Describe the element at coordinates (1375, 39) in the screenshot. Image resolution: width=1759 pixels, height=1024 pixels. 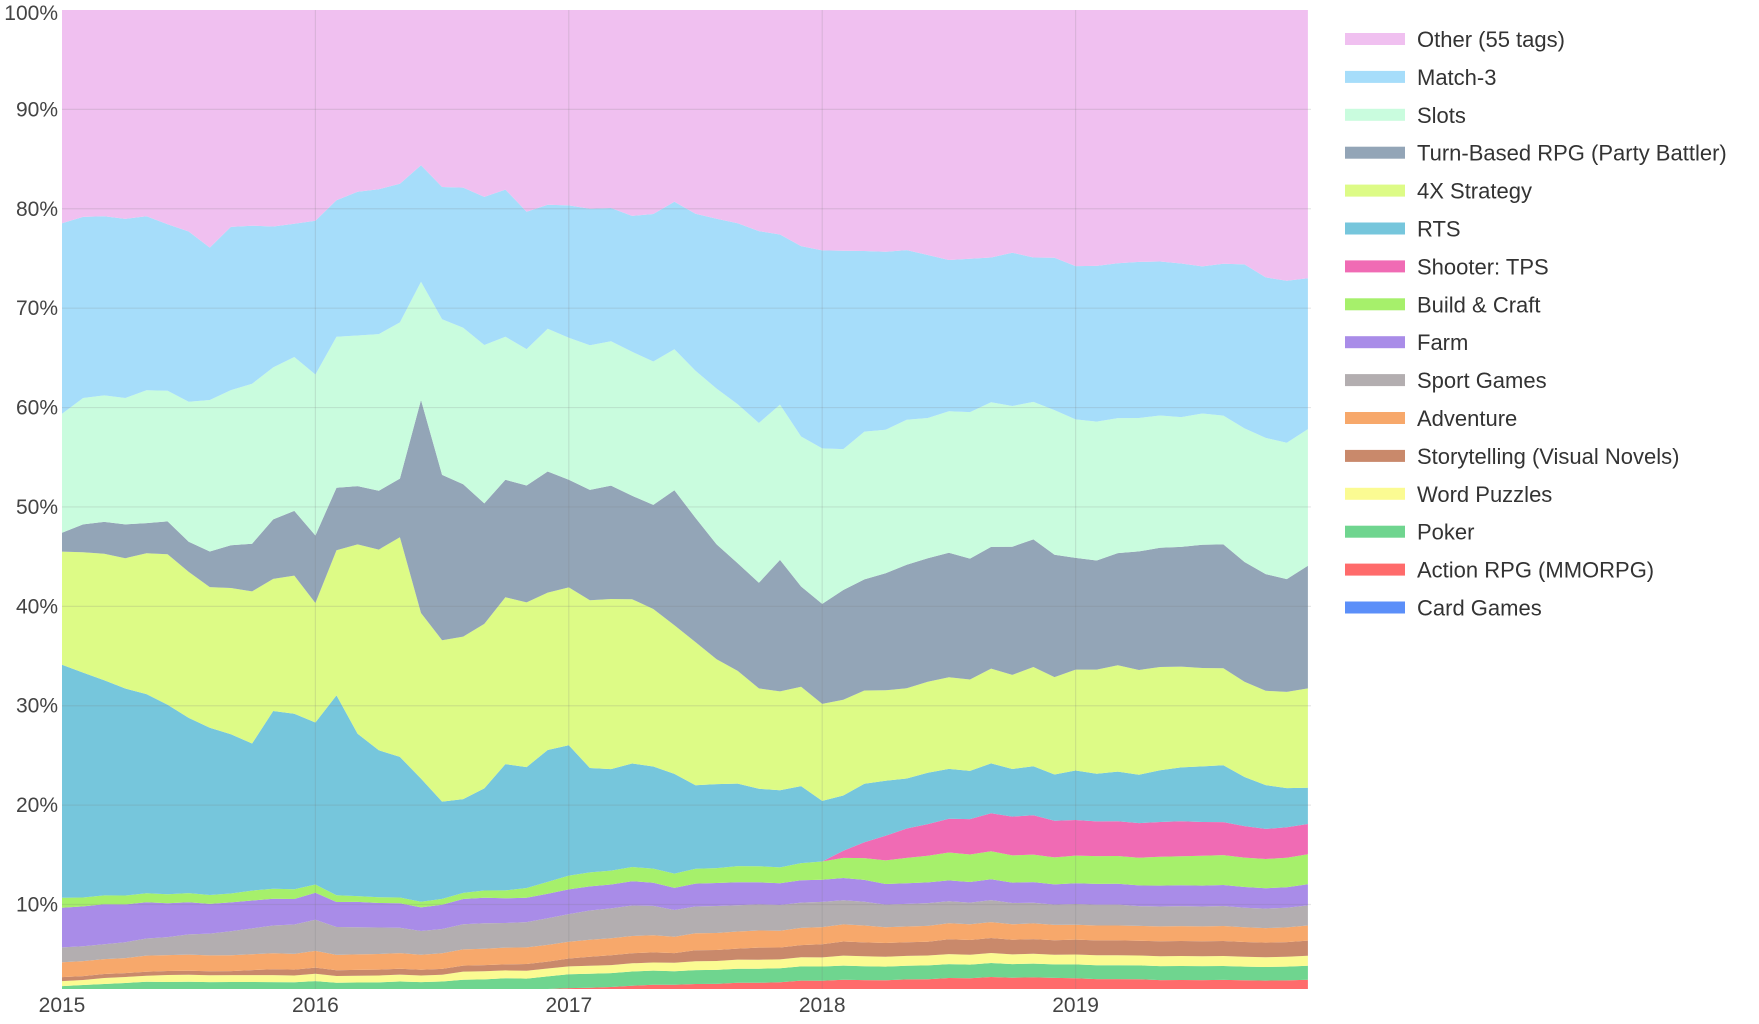
I see `legend-swatch-other-55-tags` at that location.